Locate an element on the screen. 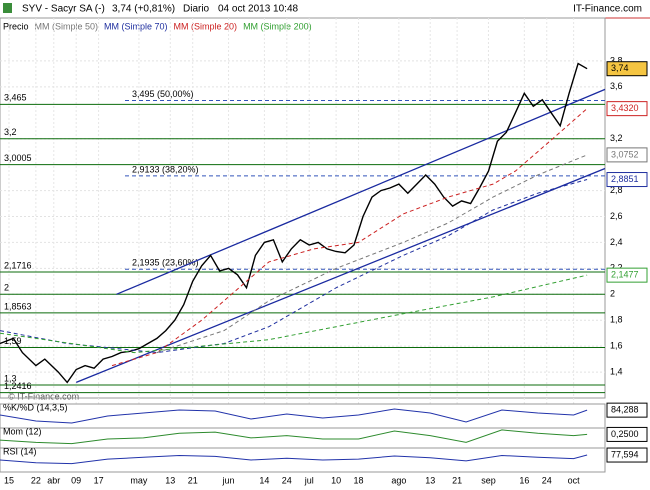  legend-entry: MM (Simple 20) is located at coordinates (206, 26).